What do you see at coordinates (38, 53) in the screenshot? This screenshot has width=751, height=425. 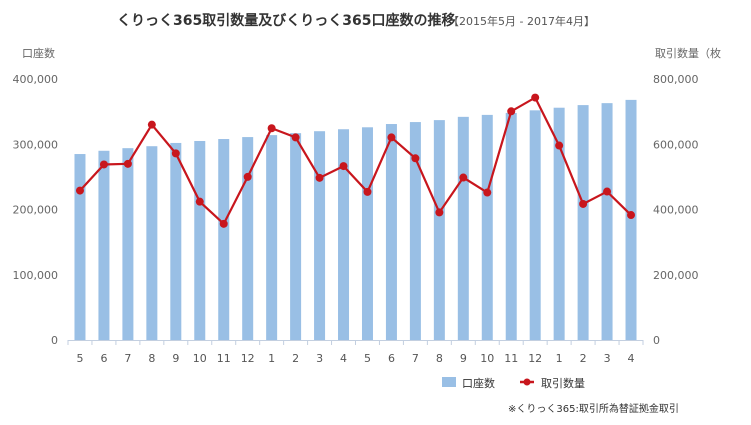 I see `left-axis-title: 口座数` at bounding box center [38, 53].